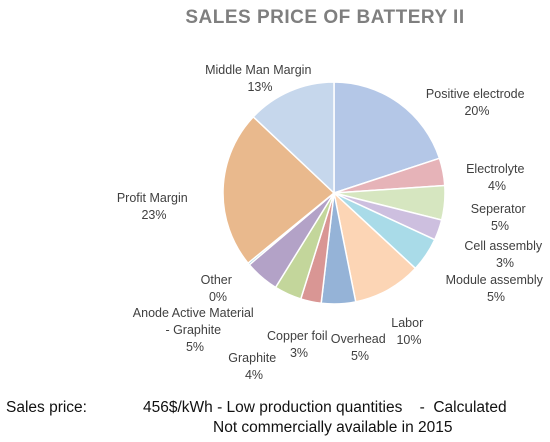  What do you see at coordinates (333, 427) in the screenshot?
I see `availability-note: Not commercially available in 2015` at bounding box center [333, 427].